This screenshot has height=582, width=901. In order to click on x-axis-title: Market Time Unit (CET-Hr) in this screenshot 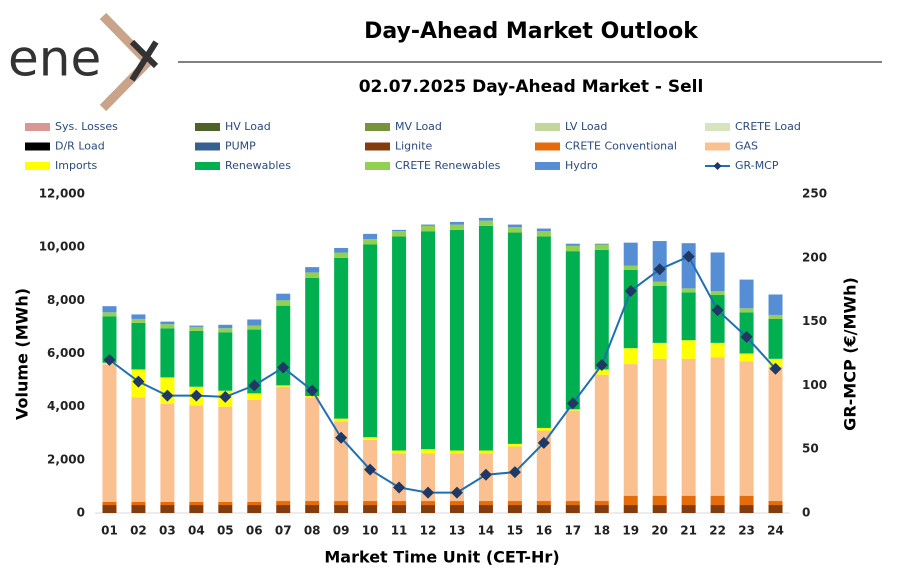, I will do `click(441, 557)`.